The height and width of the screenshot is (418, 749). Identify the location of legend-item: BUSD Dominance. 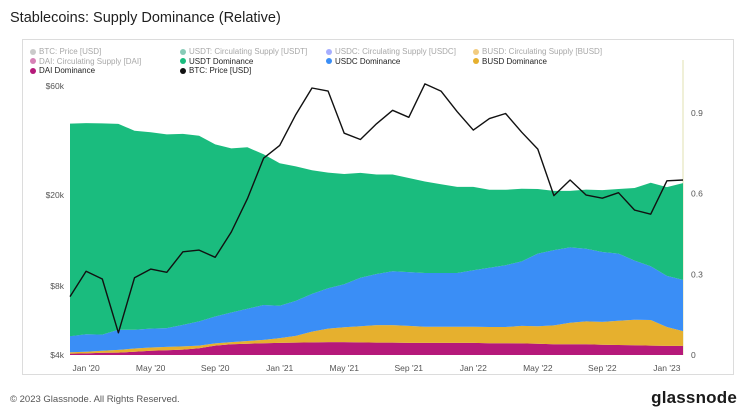
(510, 62).